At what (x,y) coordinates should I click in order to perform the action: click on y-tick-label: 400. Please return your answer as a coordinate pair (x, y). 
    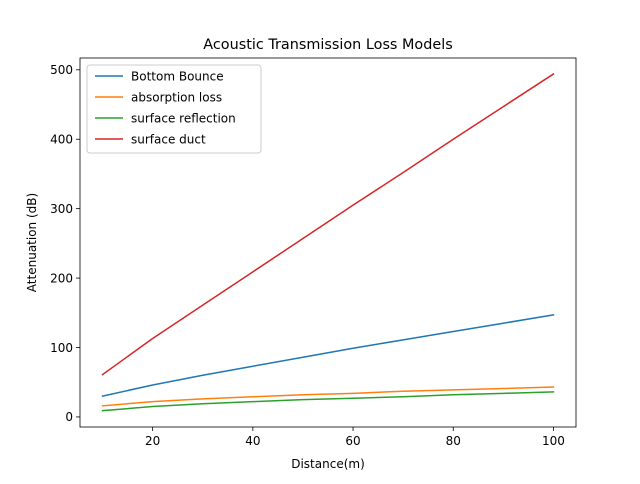
    Looking at the image, I should click on (61, 140).